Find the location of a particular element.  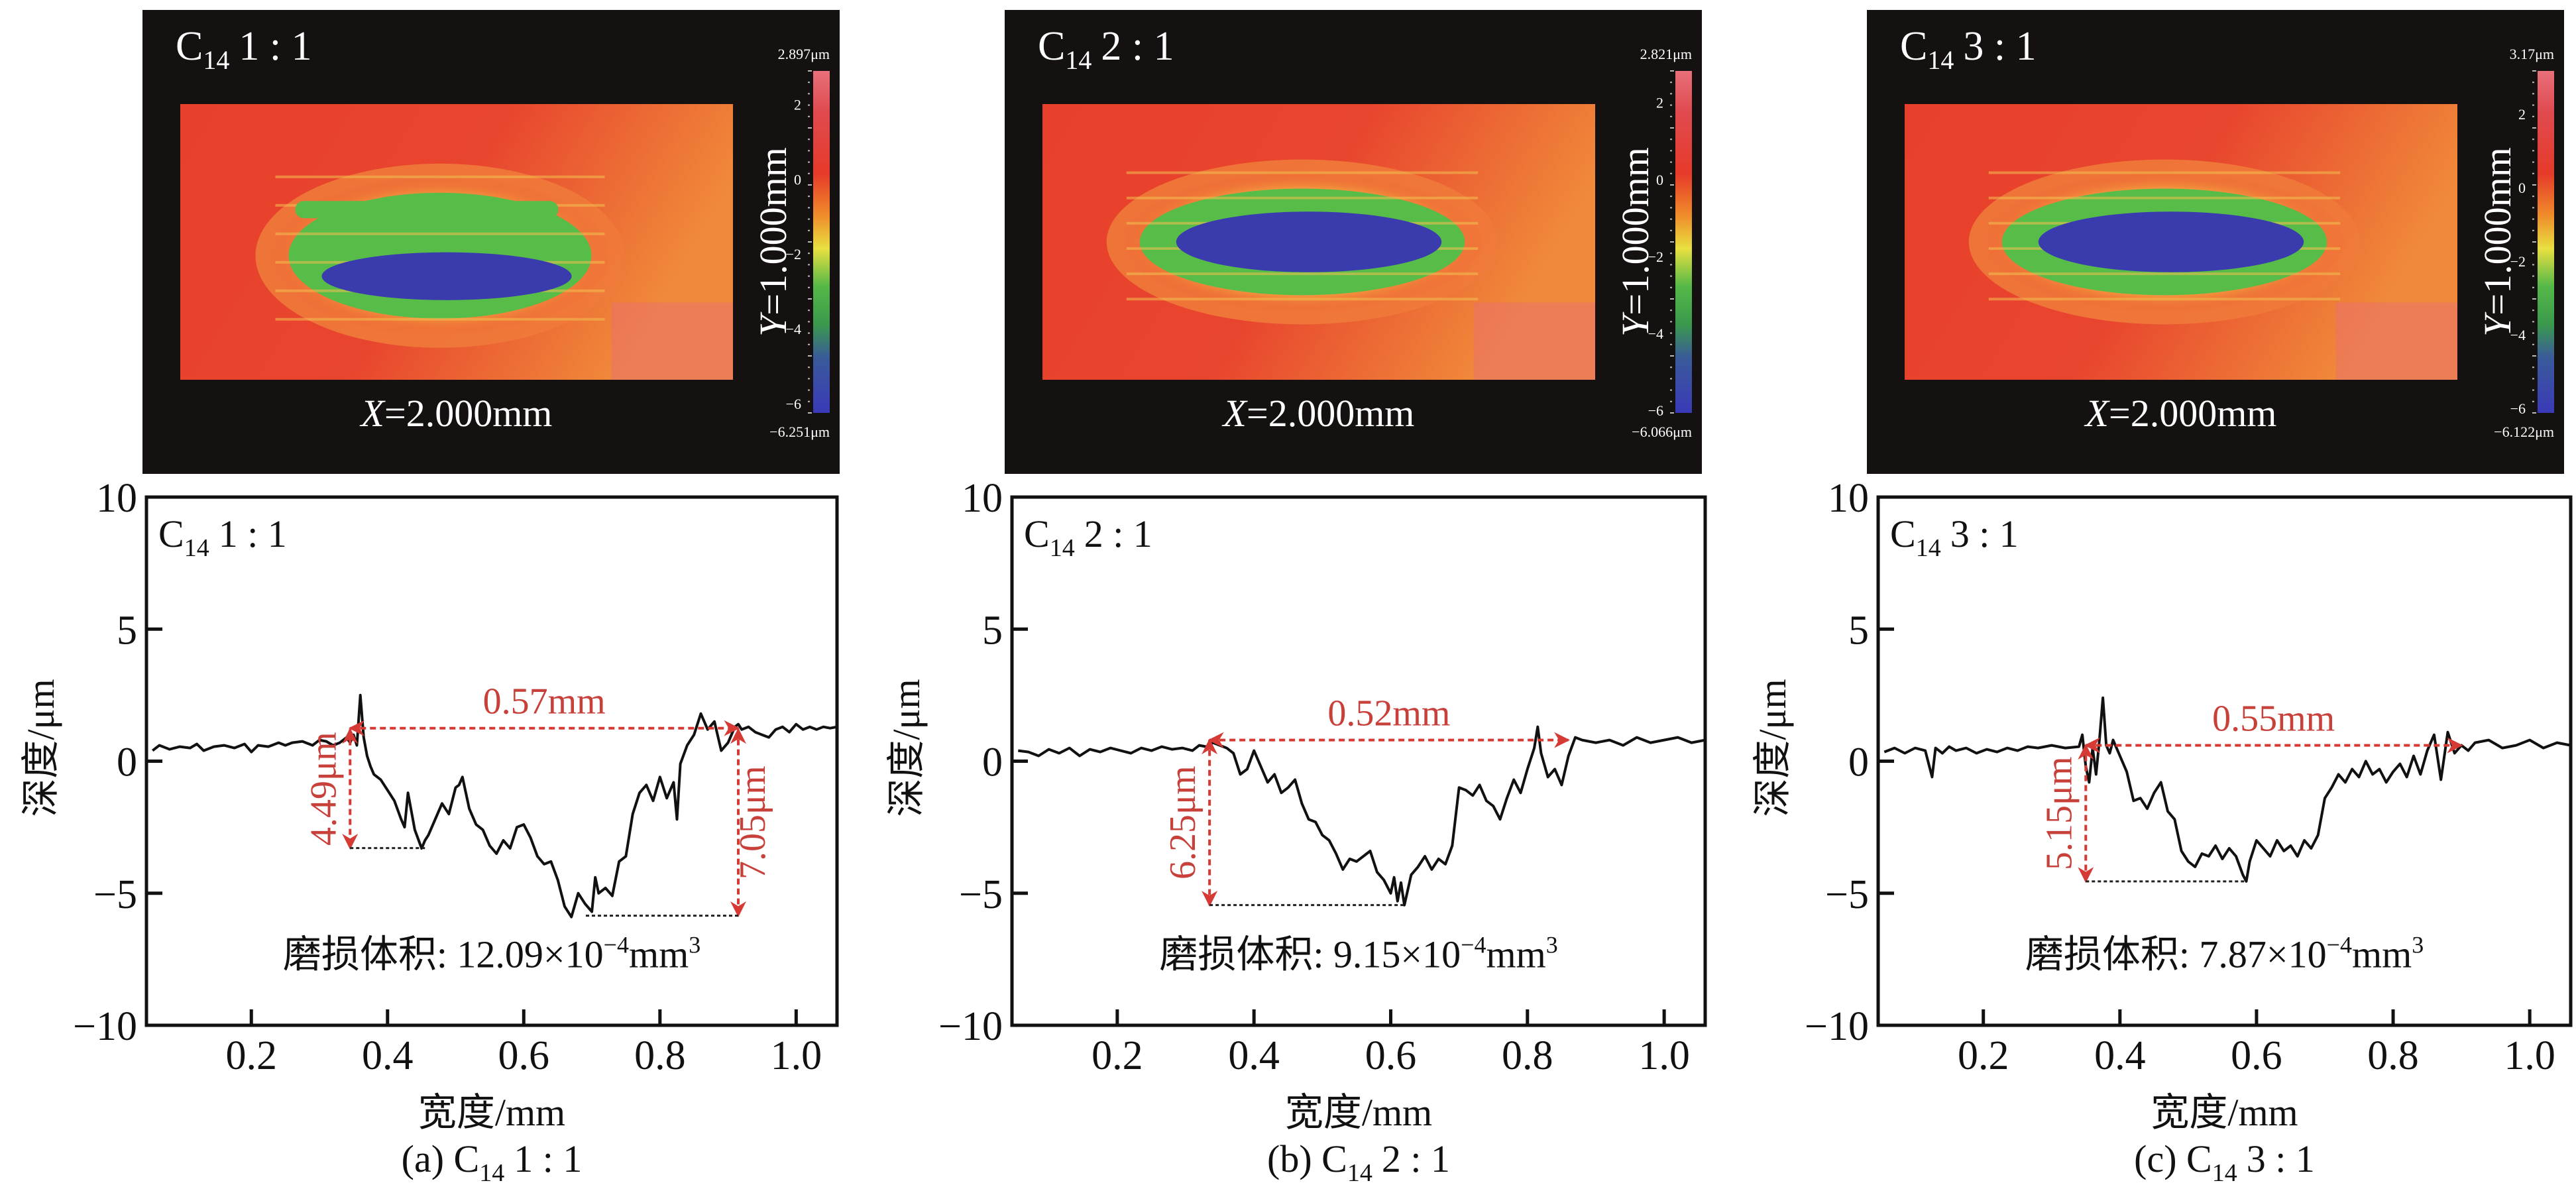

map-title: C14 3 : 1 is located at coordinates (1968, 49).